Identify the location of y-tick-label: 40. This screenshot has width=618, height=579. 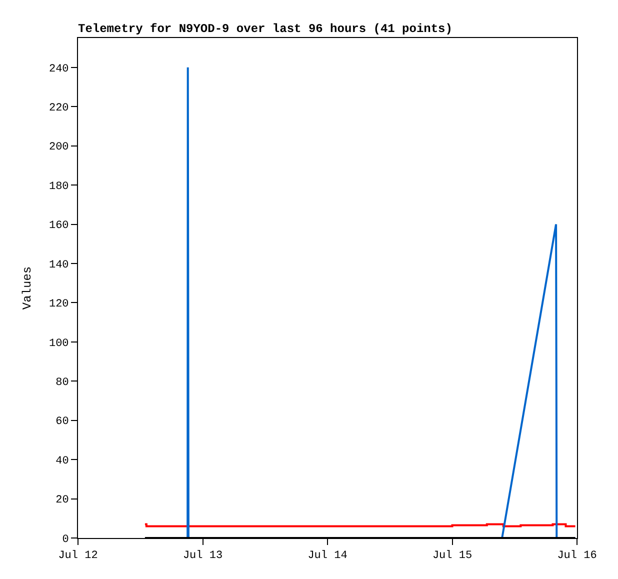
(62, 461).